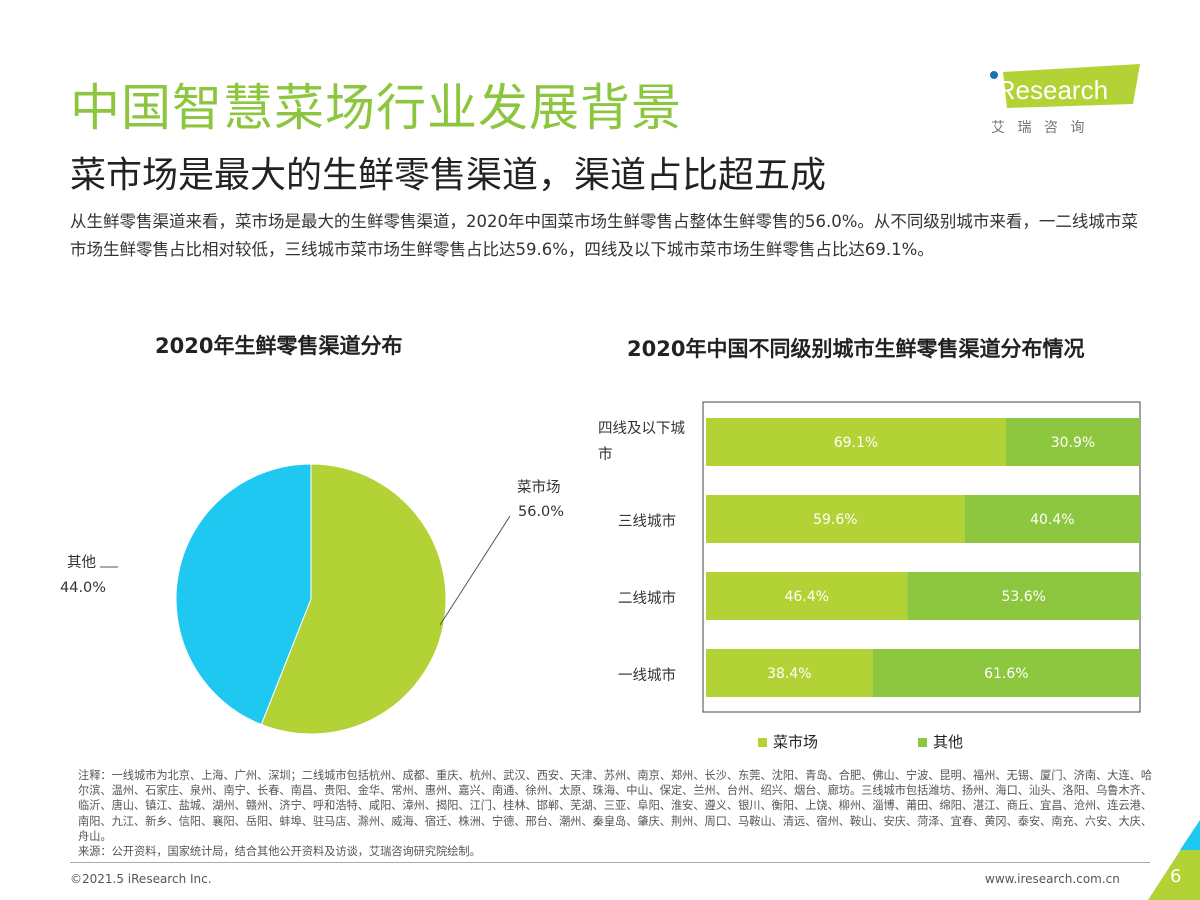 The height and width of the screenshot is (900, 1200). What do you see at coordinates (279, 346) in the screenshot?
I see `pie-chart-title: 2020年生鲜零售渠道分布` at bounding box center [279, 346].